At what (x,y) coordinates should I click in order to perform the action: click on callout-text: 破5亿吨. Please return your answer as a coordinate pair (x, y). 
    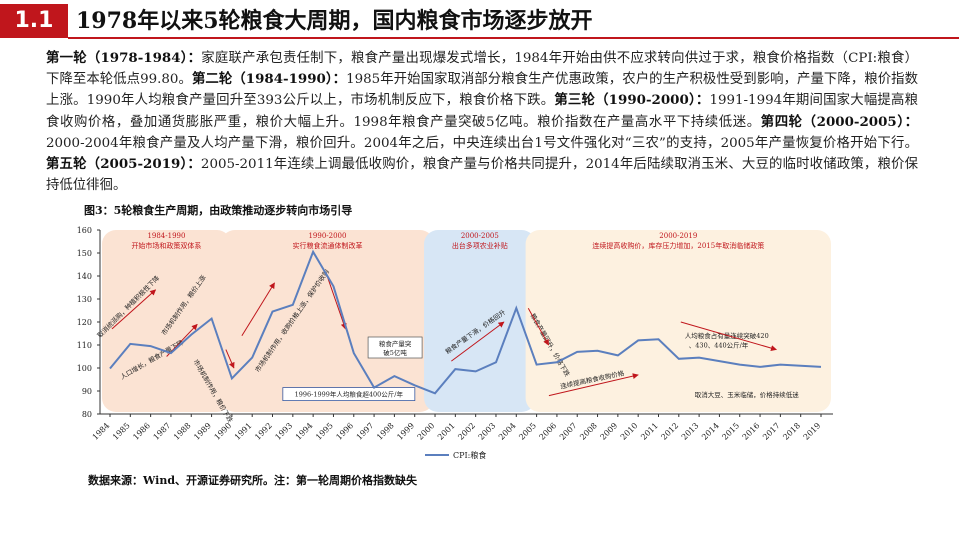
    Looking at the image, I should click on (395, 352).